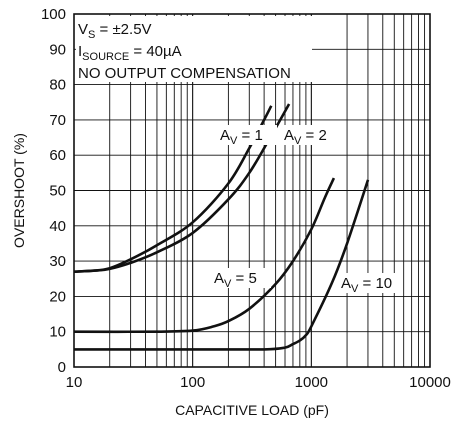 This screenshot has height=421, width=452. What do you see at coordinates (305, 137) in the screenshot?
I see `series-label: AV = 2` at bounding box center [305, 137].